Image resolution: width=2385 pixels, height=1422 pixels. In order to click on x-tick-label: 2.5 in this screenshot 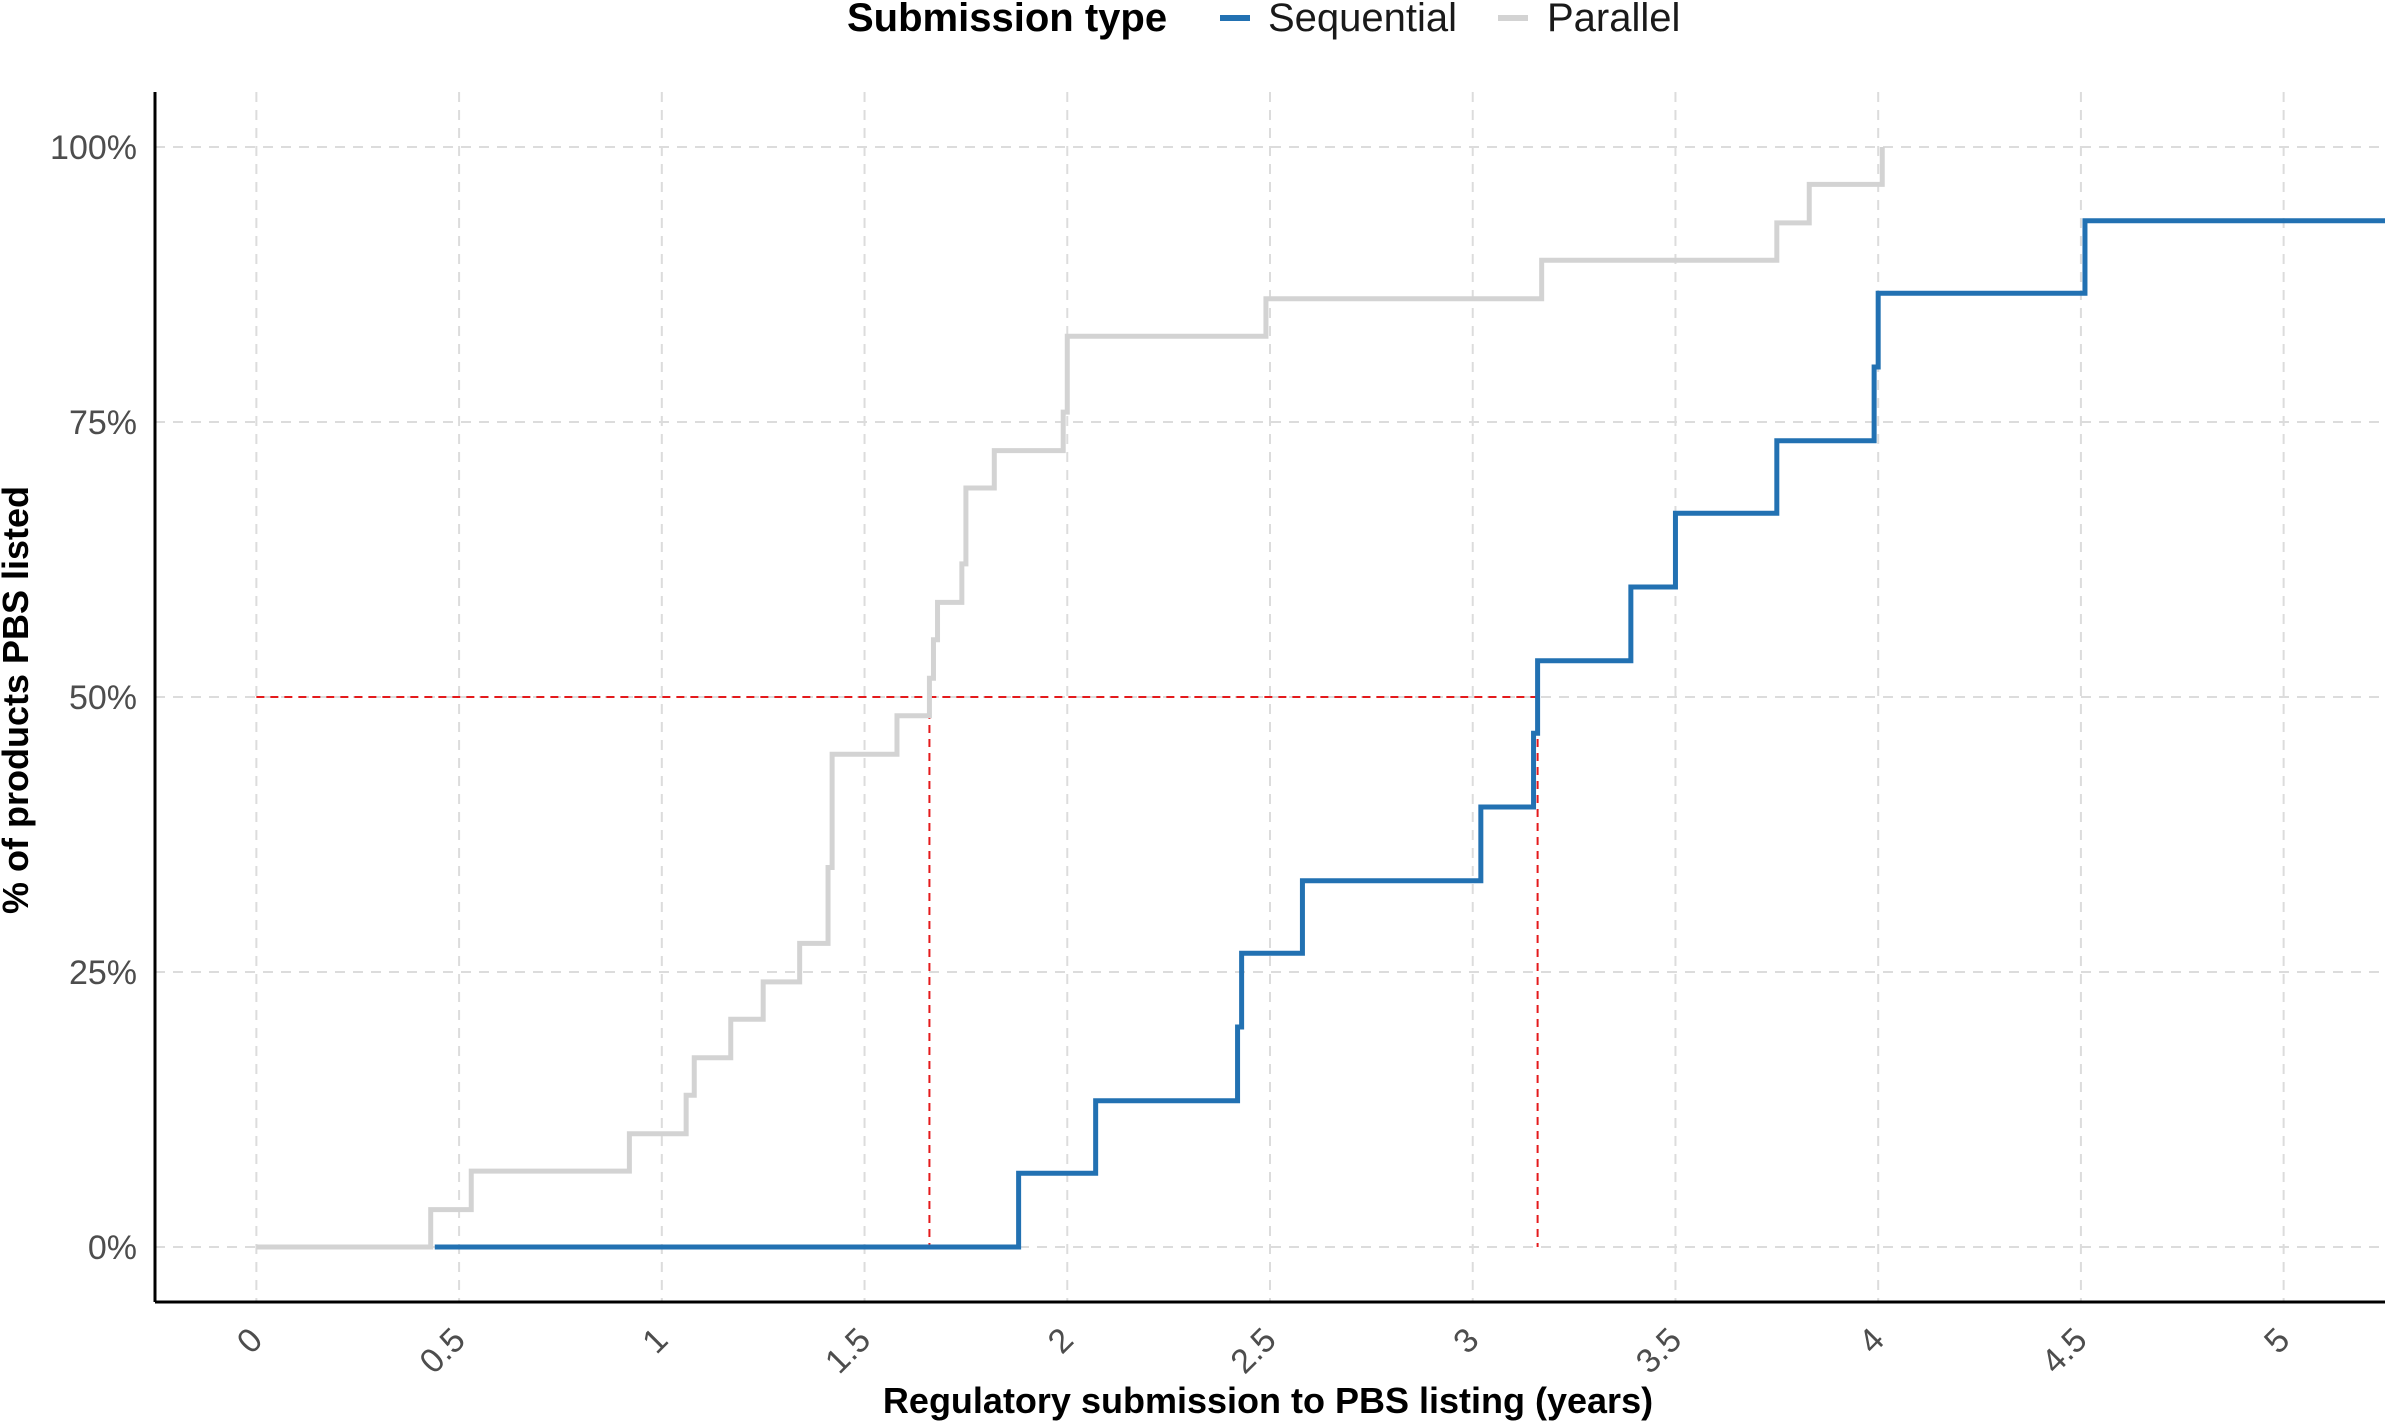, I will do `click(1253, 1351)`.